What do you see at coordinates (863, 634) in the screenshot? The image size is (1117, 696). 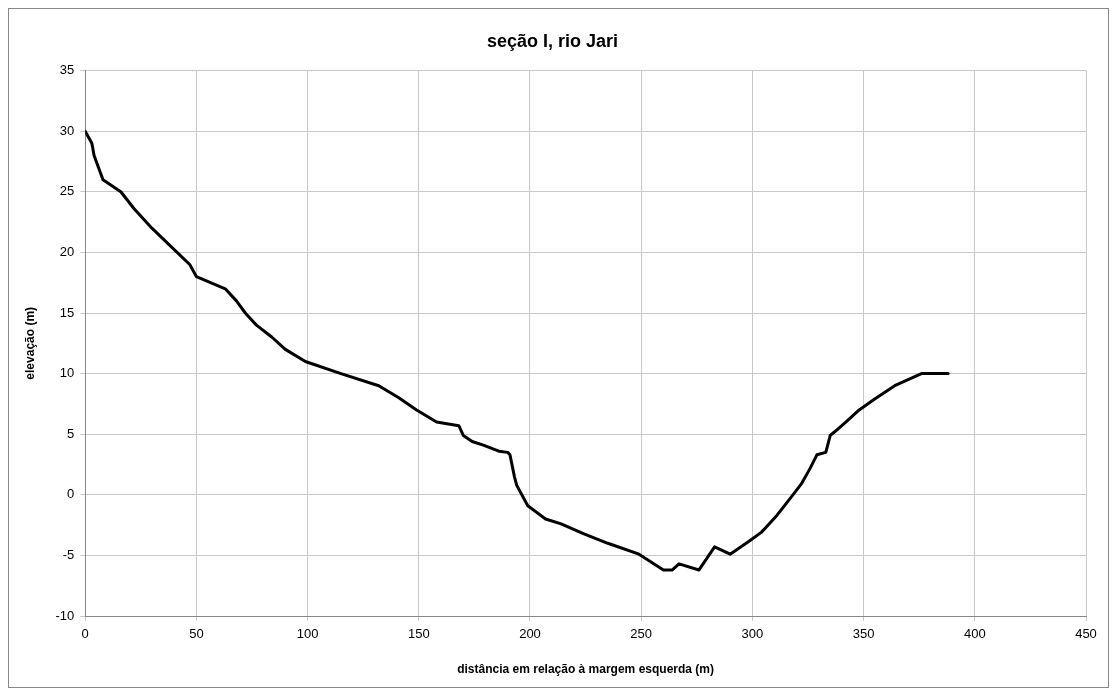 I see `x-tick-label: 350` at bounding box center [863, 634].